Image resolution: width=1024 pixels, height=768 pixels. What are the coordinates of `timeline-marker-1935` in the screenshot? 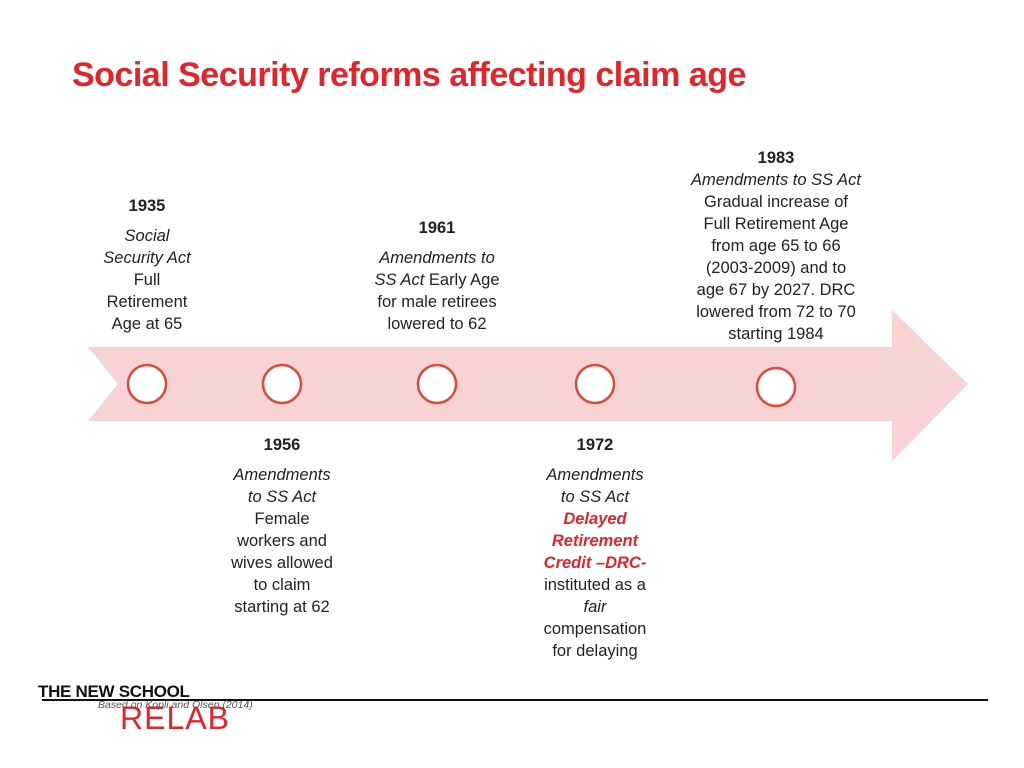 It's located at (147, 384).